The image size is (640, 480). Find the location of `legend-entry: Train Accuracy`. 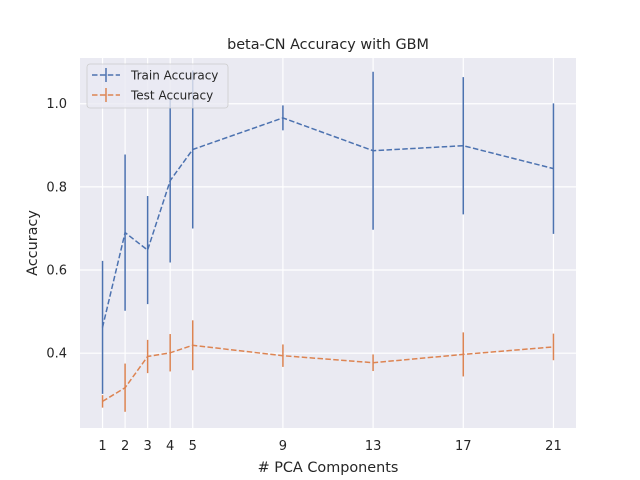

legend-entry: Train Accuracy is located at coordinates (155, 75).